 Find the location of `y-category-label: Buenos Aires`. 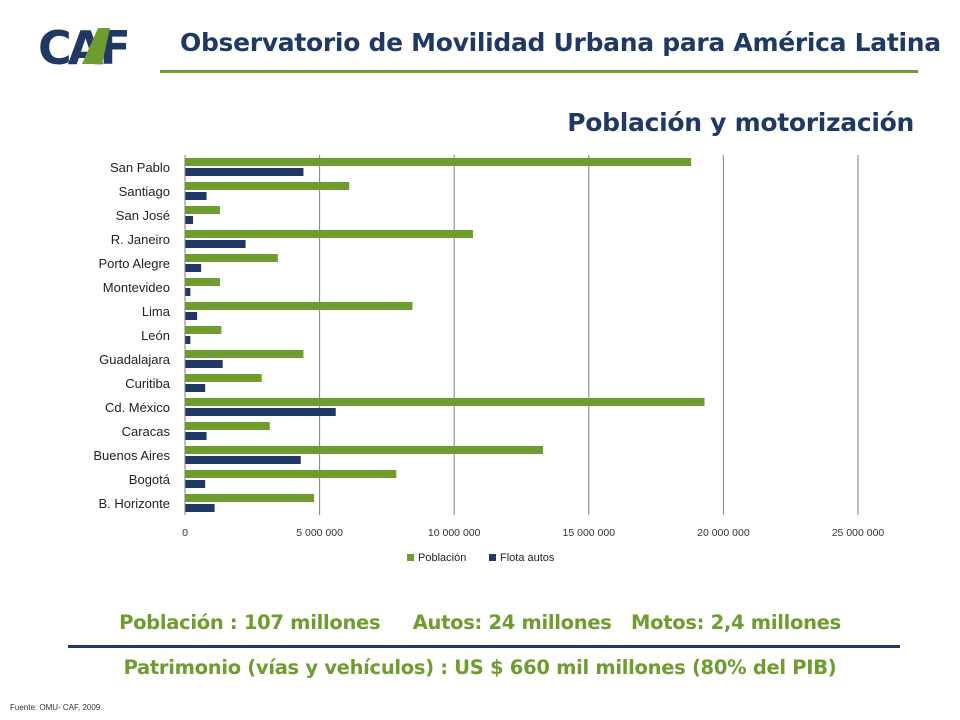

y-category-label: Buenos Aires is located at coordinates (131, 455).